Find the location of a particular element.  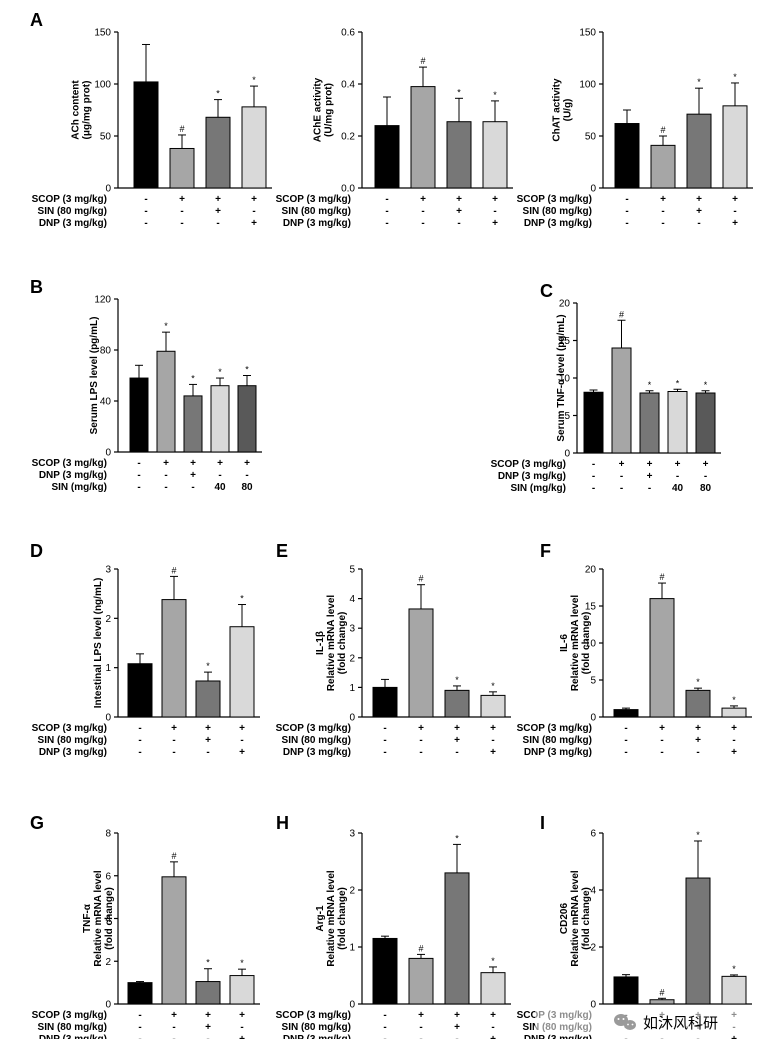

panel-label: C is located at coordinates (546, 291).